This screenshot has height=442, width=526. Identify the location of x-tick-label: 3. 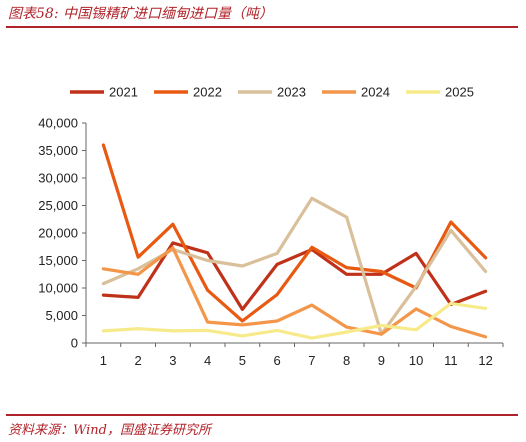
(172, 360).